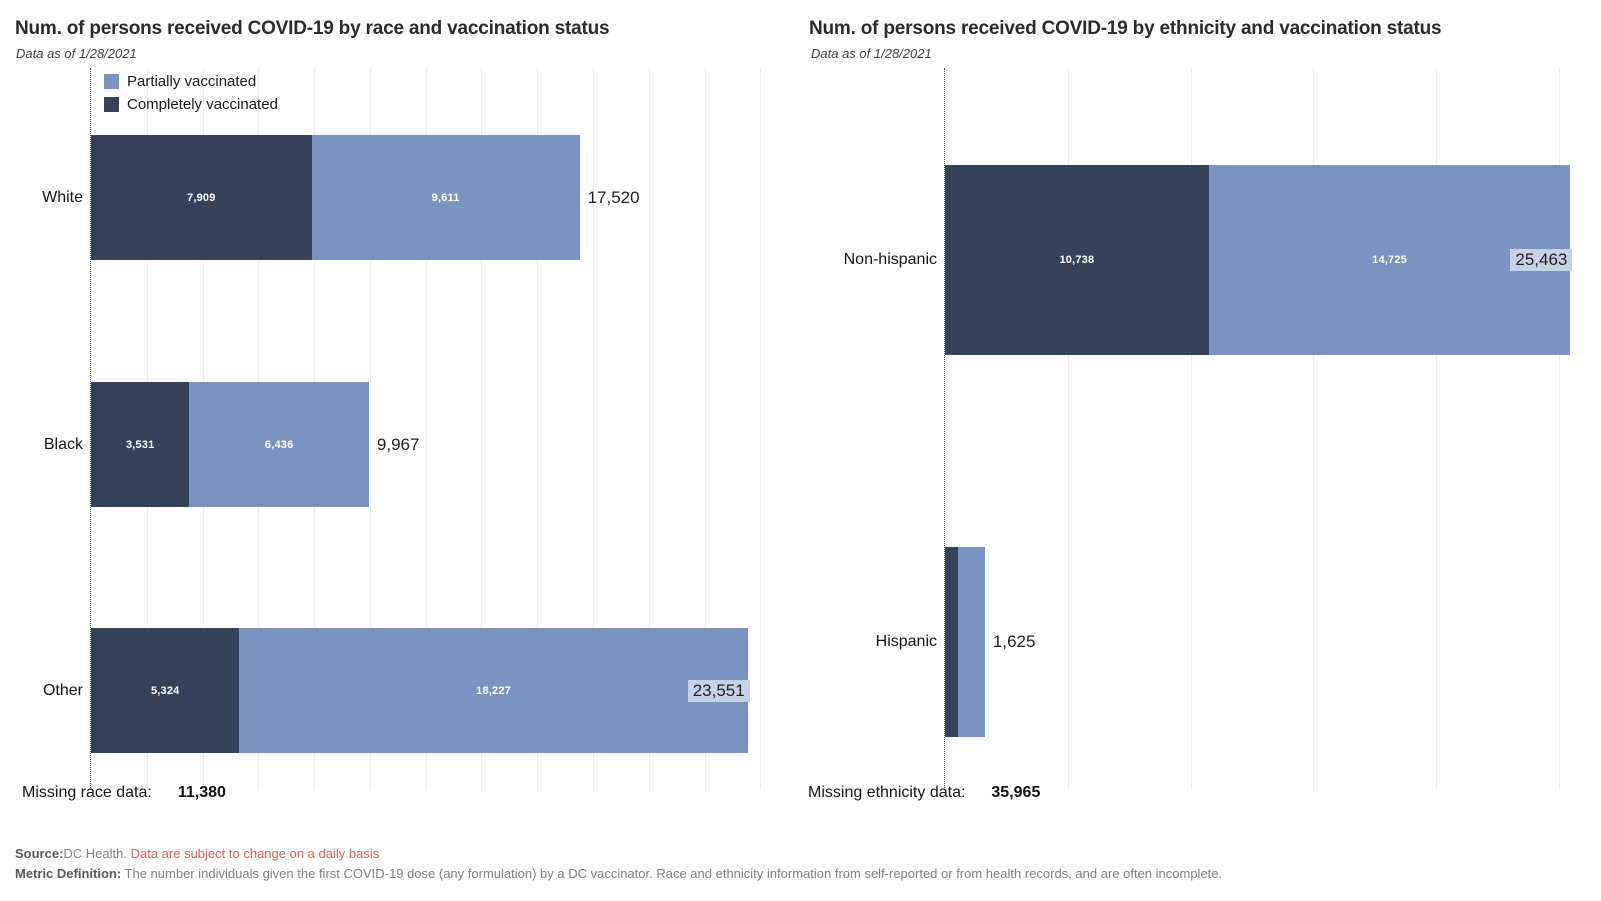 The image size is (1601, 901). What do you see at coordinates (1016, 792) in the screenshot?
I see `missing-data-value: 35,965` at bounding box center [1016, 792].